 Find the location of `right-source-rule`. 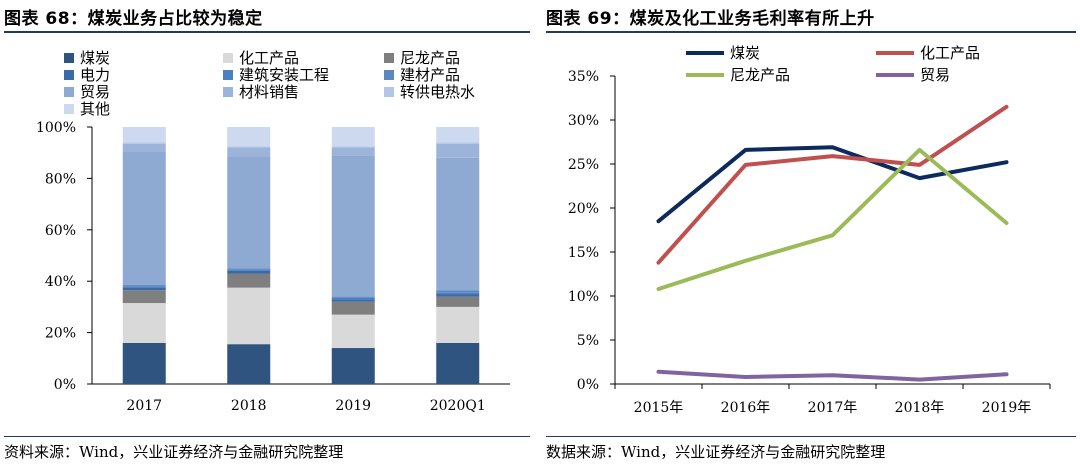

right-source-rule is located at coordinates (811, 436).